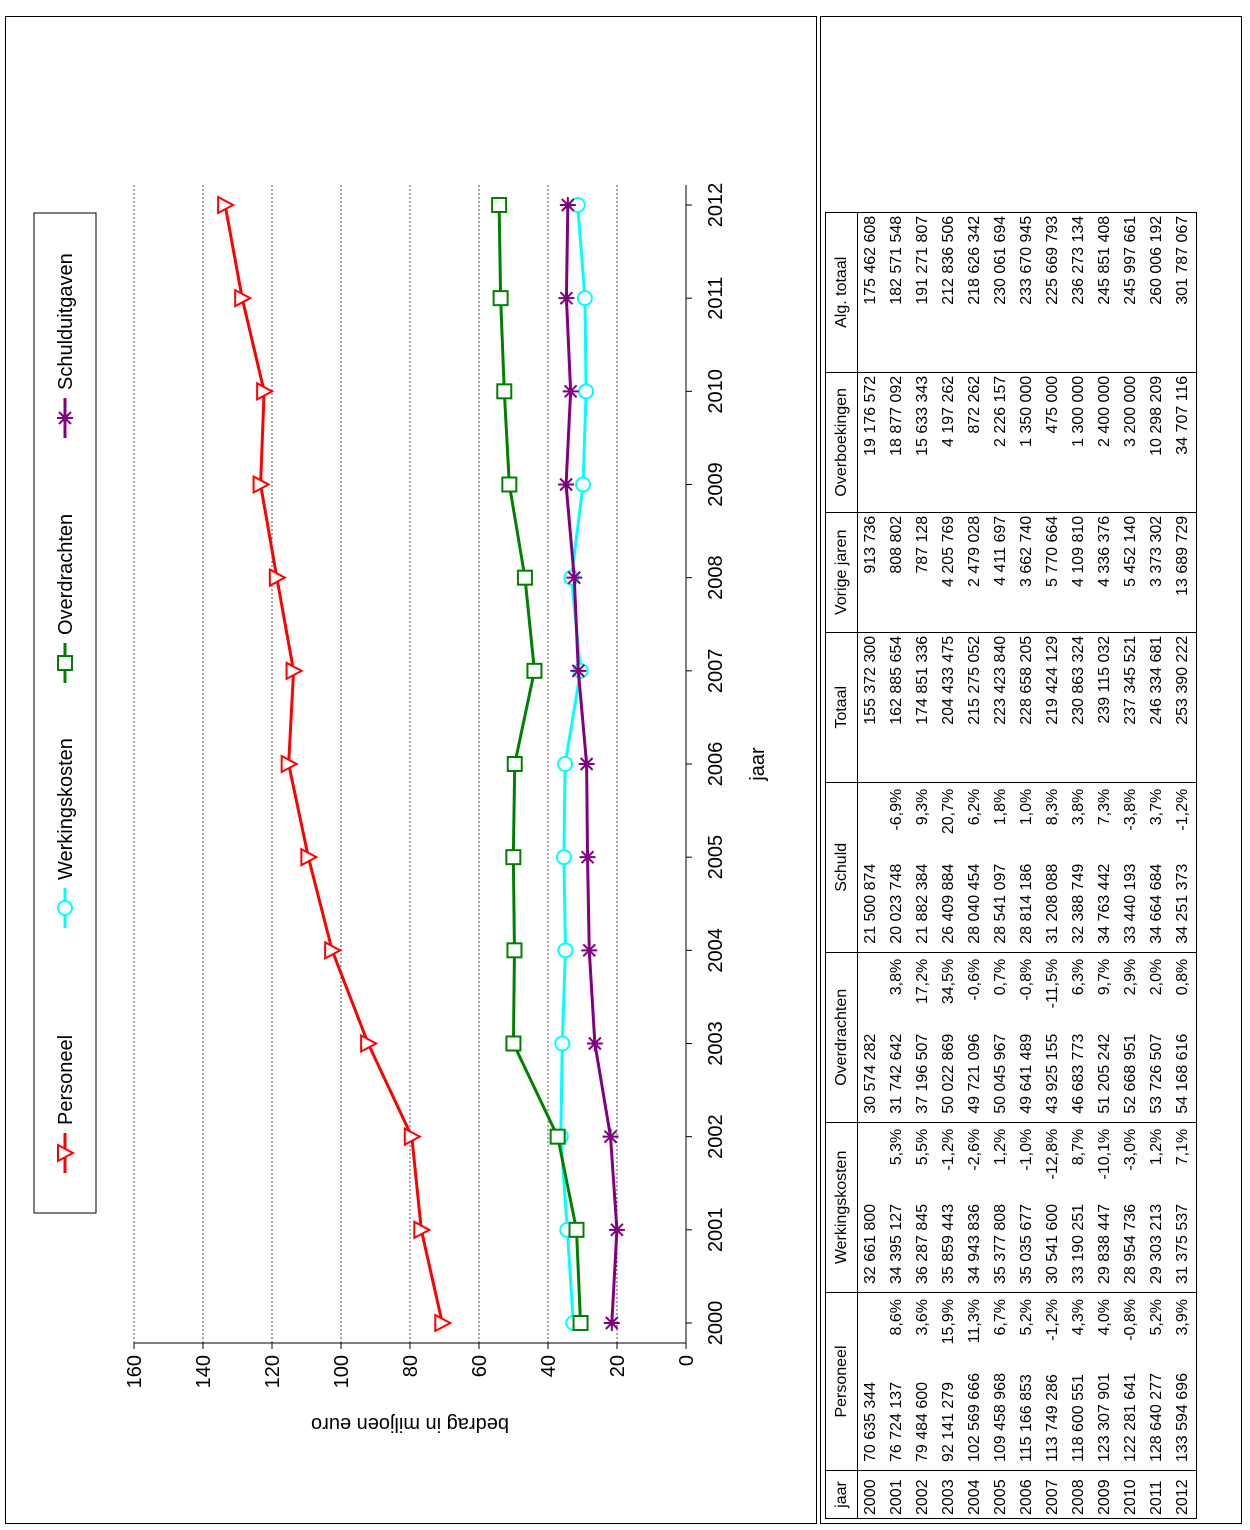 The height and width of the screenshot is (1530, 1250). Describe the element at coordinates (716, 1230) in the screenshot. I see `x-tick-label: 2001` at that location.